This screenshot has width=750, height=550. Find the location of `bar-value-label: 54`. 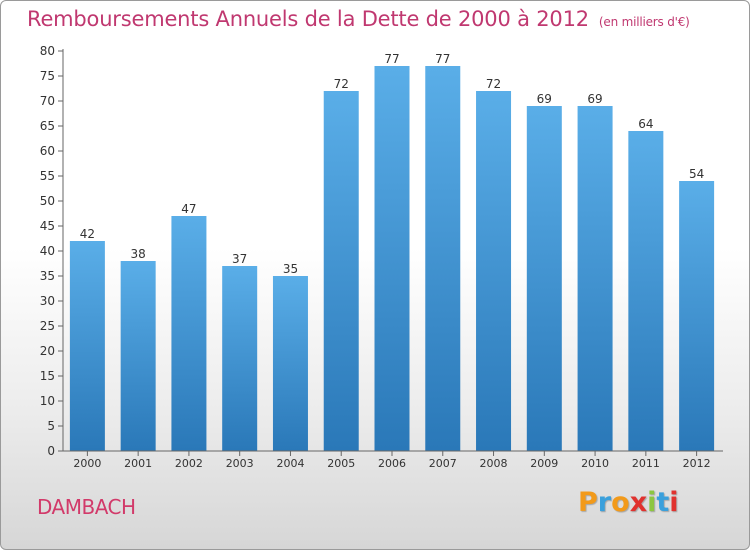

bar-value-label: 54 is located at coordinates (696, 174).